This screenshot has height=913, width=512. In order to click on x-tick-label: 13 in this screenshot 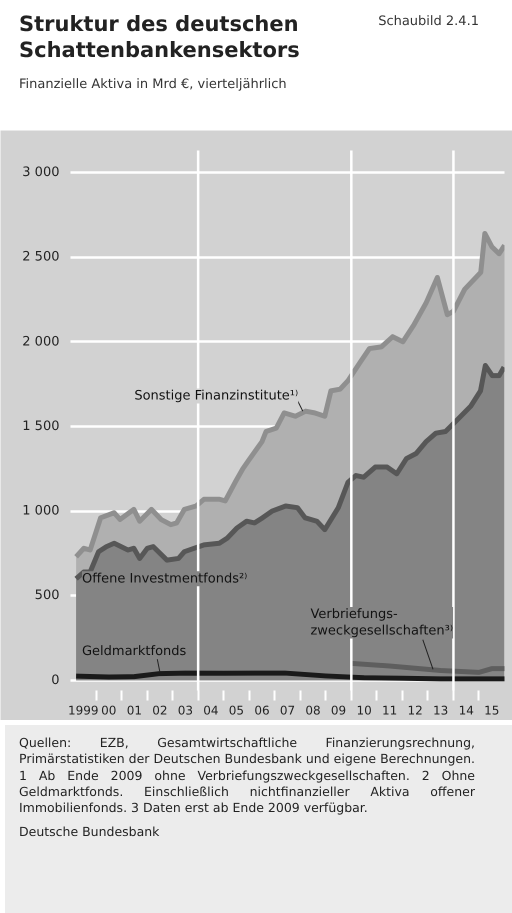, I will do `click(440, 711)`.